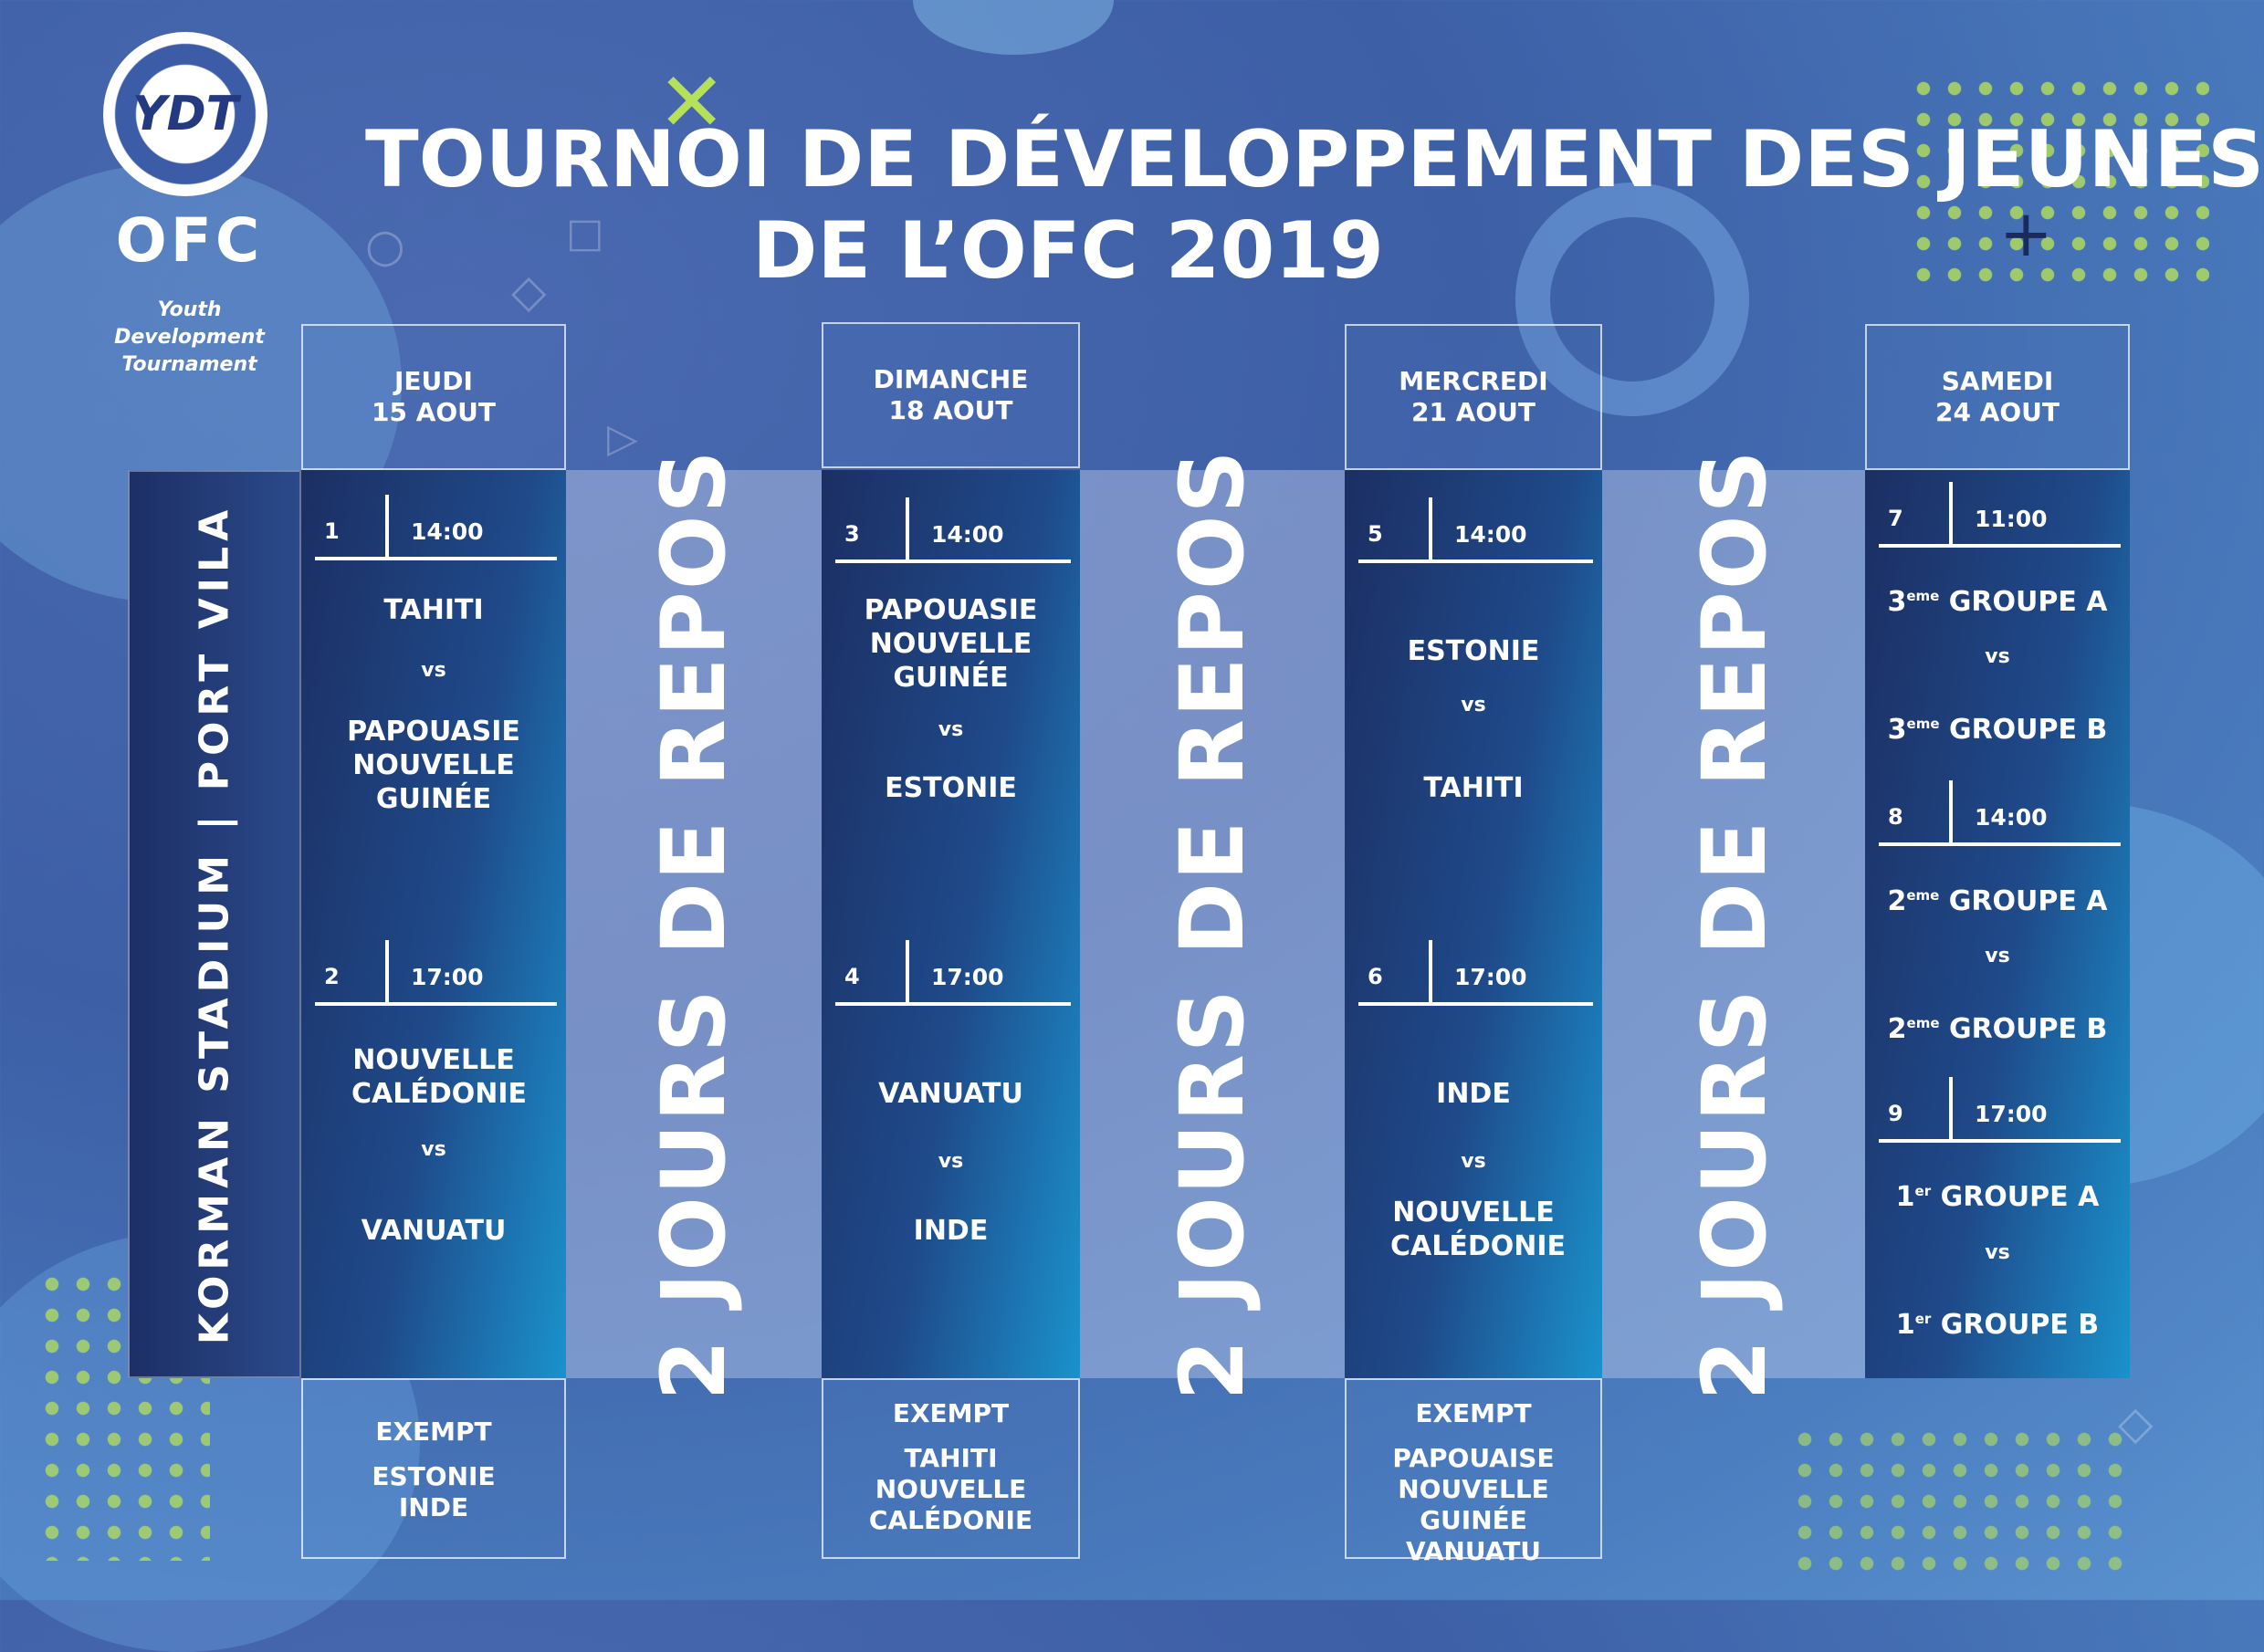  Describe the element at coordinates (1734, 924) in the screenshot. I see `rest-column: 2 JOURS DE REPOS` at that location.